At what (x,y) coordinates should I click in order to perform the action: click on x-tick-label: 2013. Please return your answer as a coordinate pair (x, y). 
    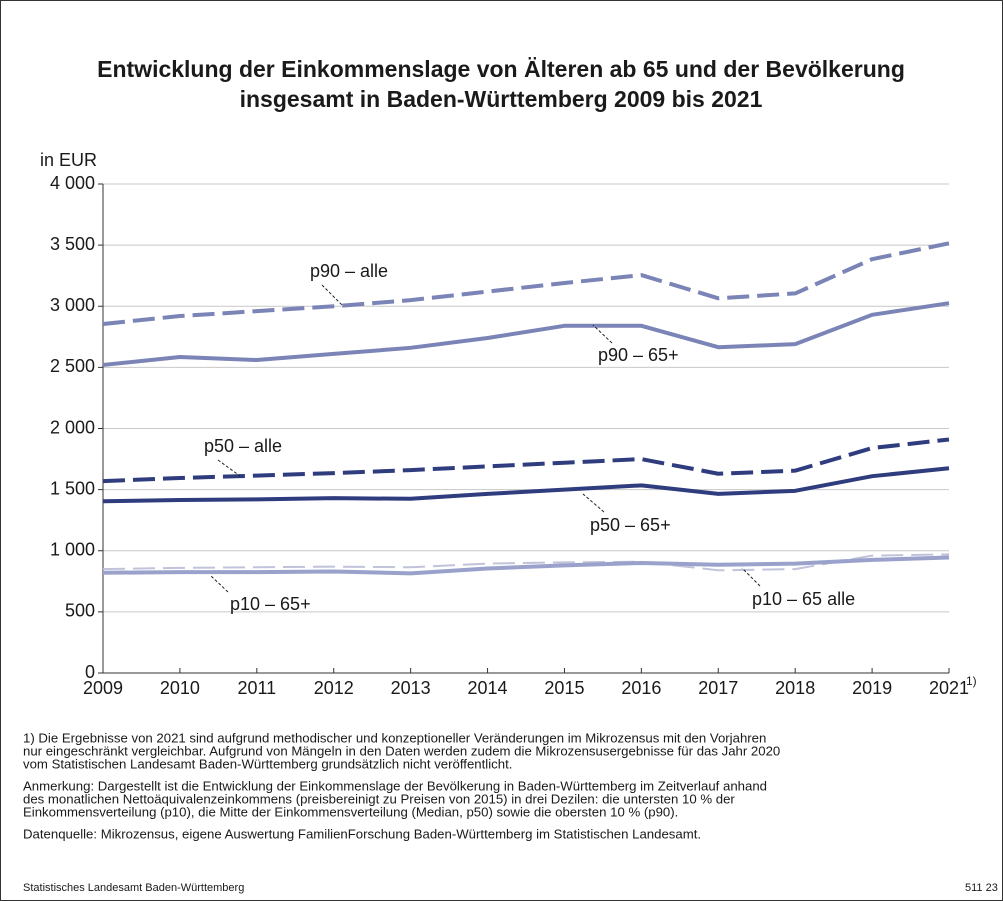
    Looking at the image, I should click on (411, 688).